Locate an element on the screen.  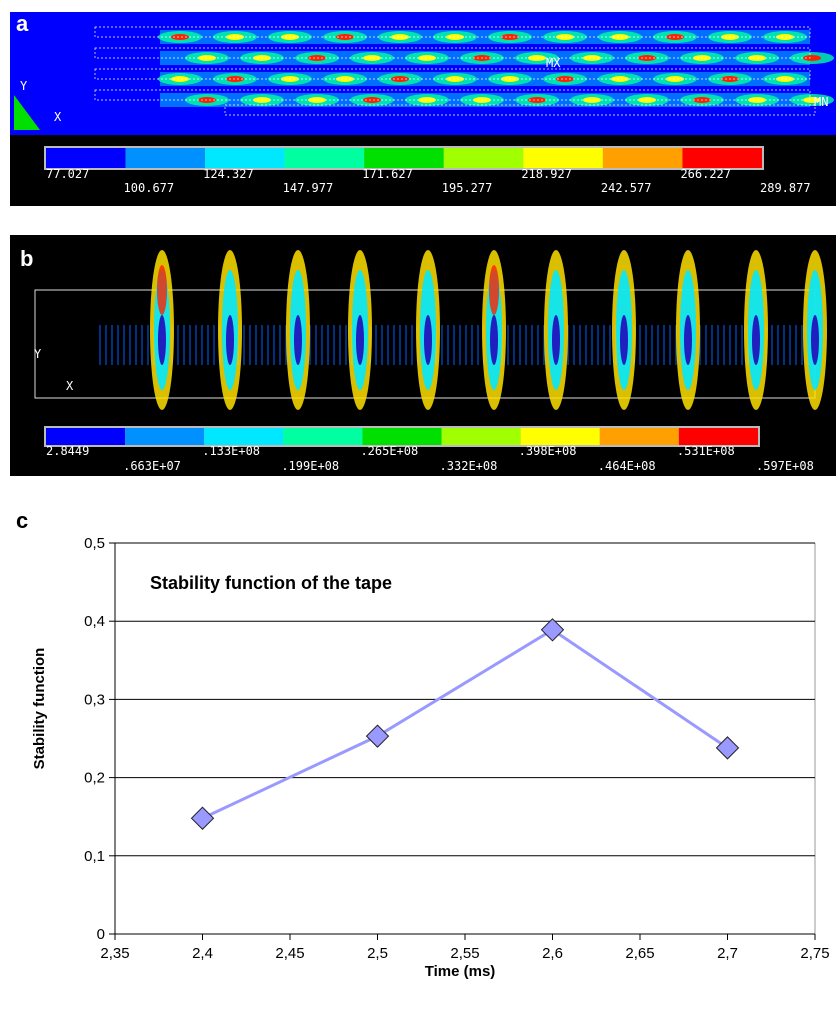
colorbar-label: .597E+08 is located at coordinates (785, 466).